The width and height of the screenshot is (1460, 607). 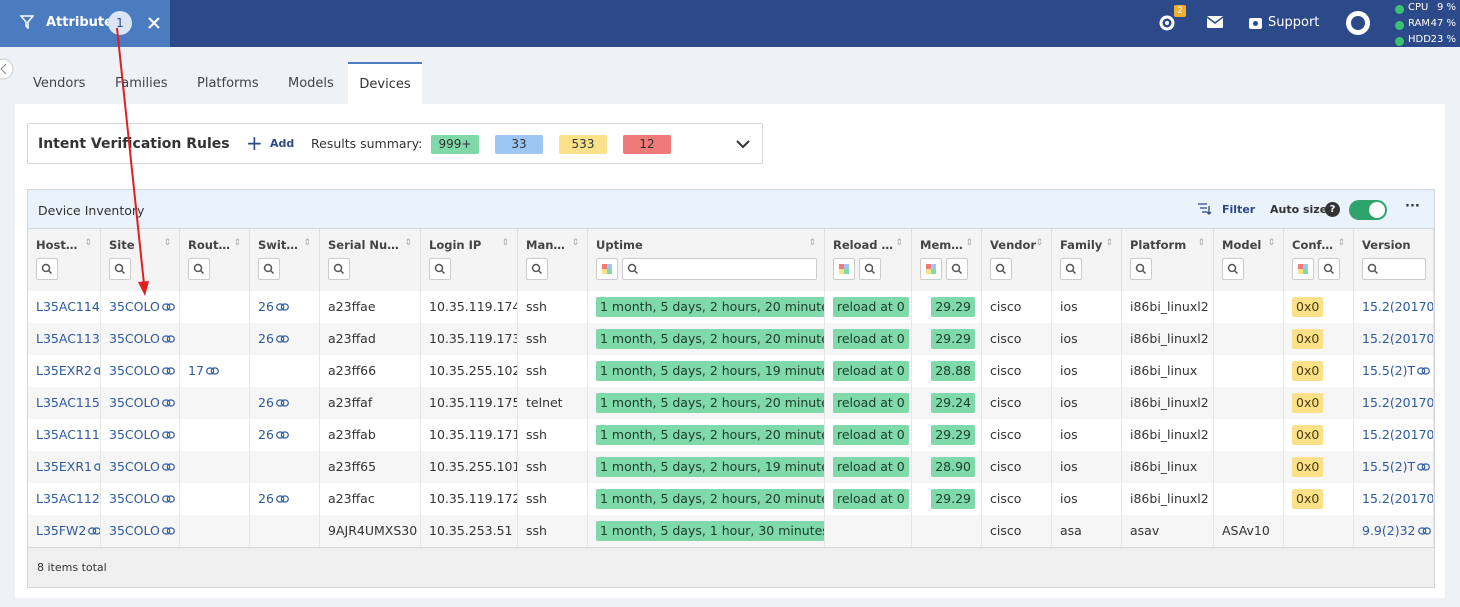 I want to click on column-title: Model, so click(x=1242, y=245).